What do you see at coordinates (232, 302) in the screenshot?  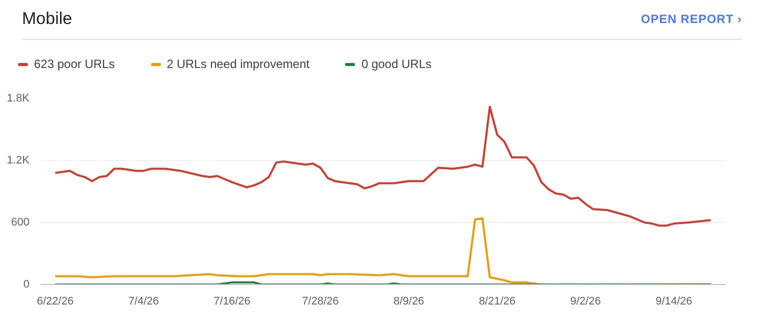 I see `x-tick-label: 7/16/26` at bounding box center [232, 302].